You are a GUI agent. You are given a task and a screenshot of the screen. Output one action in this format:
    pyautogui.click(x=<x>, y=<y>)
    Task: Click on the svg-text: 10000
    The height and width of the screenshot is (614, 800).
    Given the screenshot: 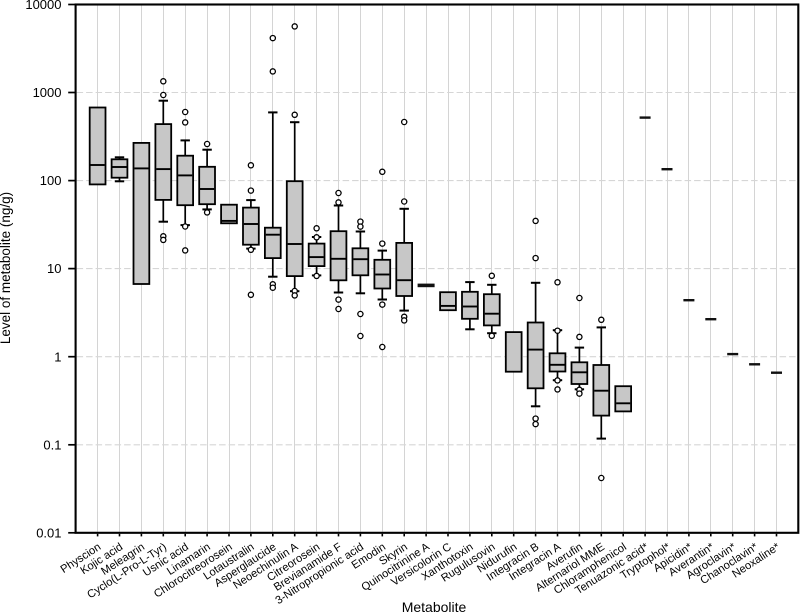 What is the action you would take?
    pyautogui.click(x=43, y=6)
    